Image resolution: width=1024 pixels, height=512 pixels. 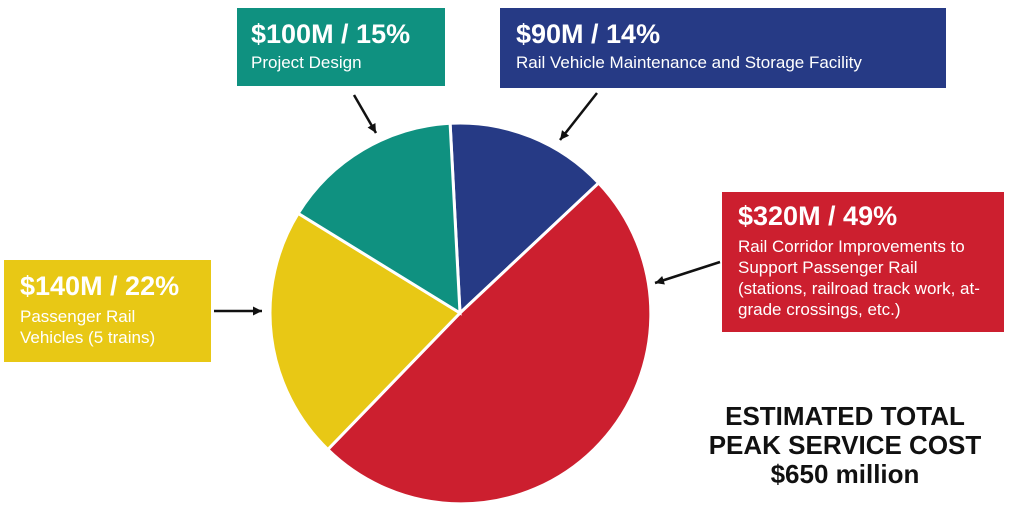 I want to click on slice-passenger-vehicles, so click(x=365, y=331).